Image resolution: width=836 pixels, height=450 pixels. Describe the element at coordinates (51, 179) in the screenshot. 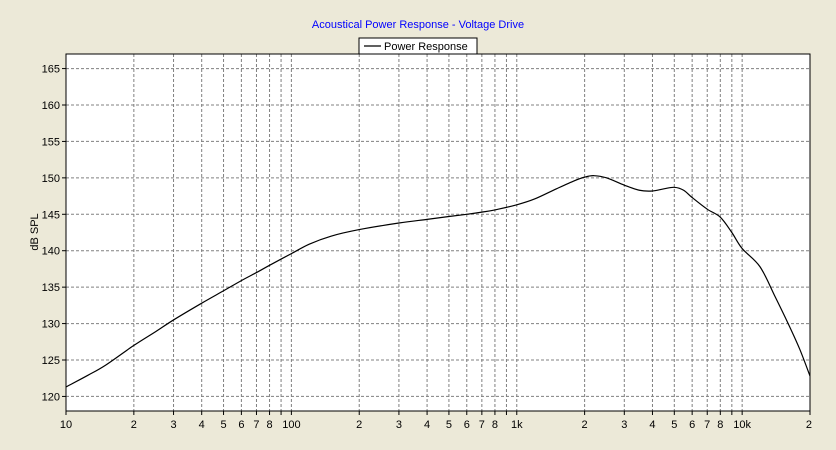

I see `y-tick-label: 150` at that location.